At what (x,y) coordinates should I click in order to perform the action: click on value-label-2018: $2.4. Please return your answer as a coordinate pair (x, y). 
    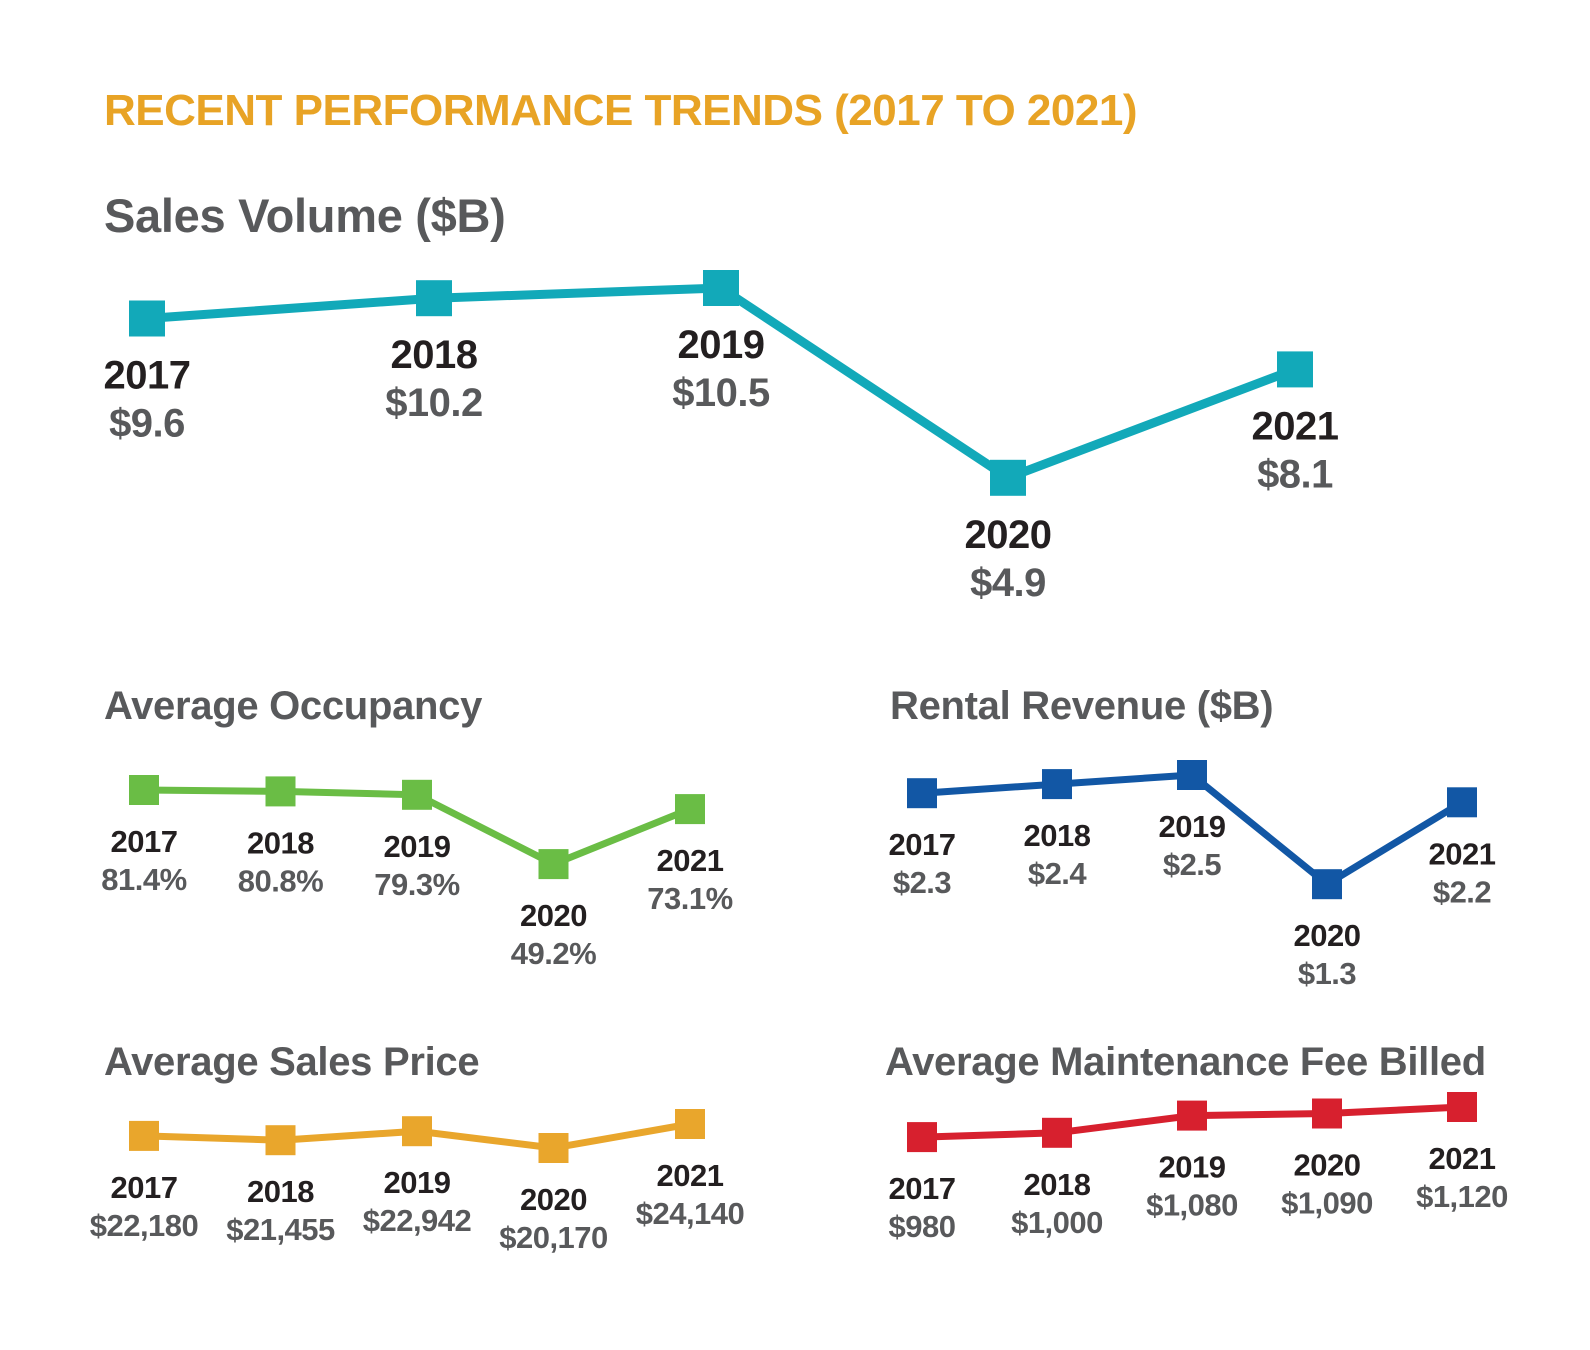
    Looking at the image, I should click on (1058, 873).